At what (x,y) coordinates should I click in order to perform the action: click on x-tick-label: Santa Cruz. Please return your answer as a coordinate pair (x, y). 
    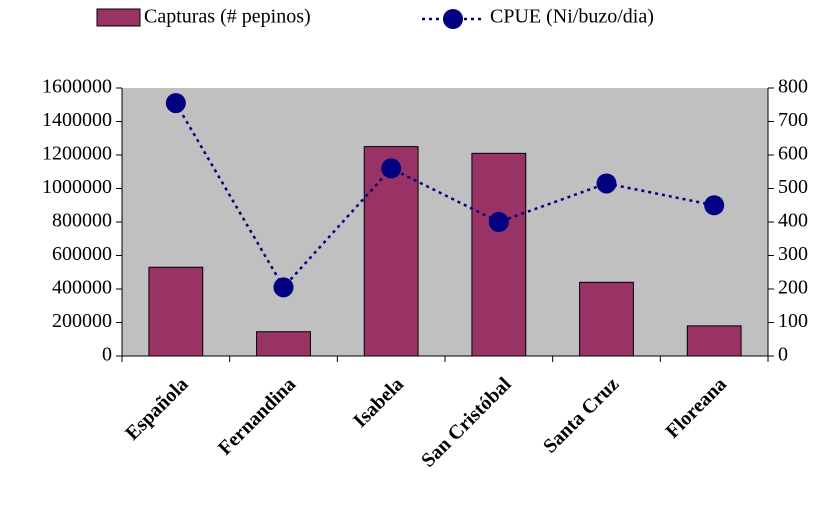
    Looking at the image, I should click on (581, 415).